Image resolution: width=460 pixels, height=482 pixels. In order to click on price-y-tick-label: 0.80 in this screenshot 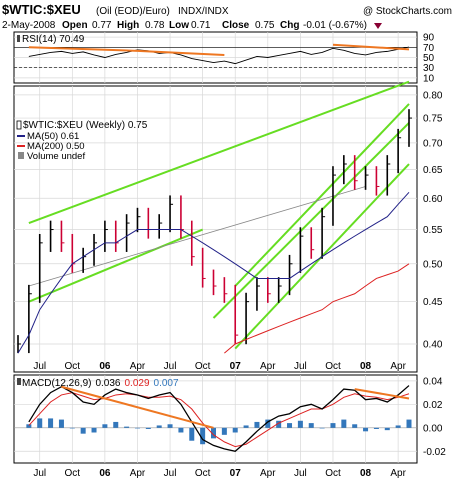, I will do `click(433, 95)`.